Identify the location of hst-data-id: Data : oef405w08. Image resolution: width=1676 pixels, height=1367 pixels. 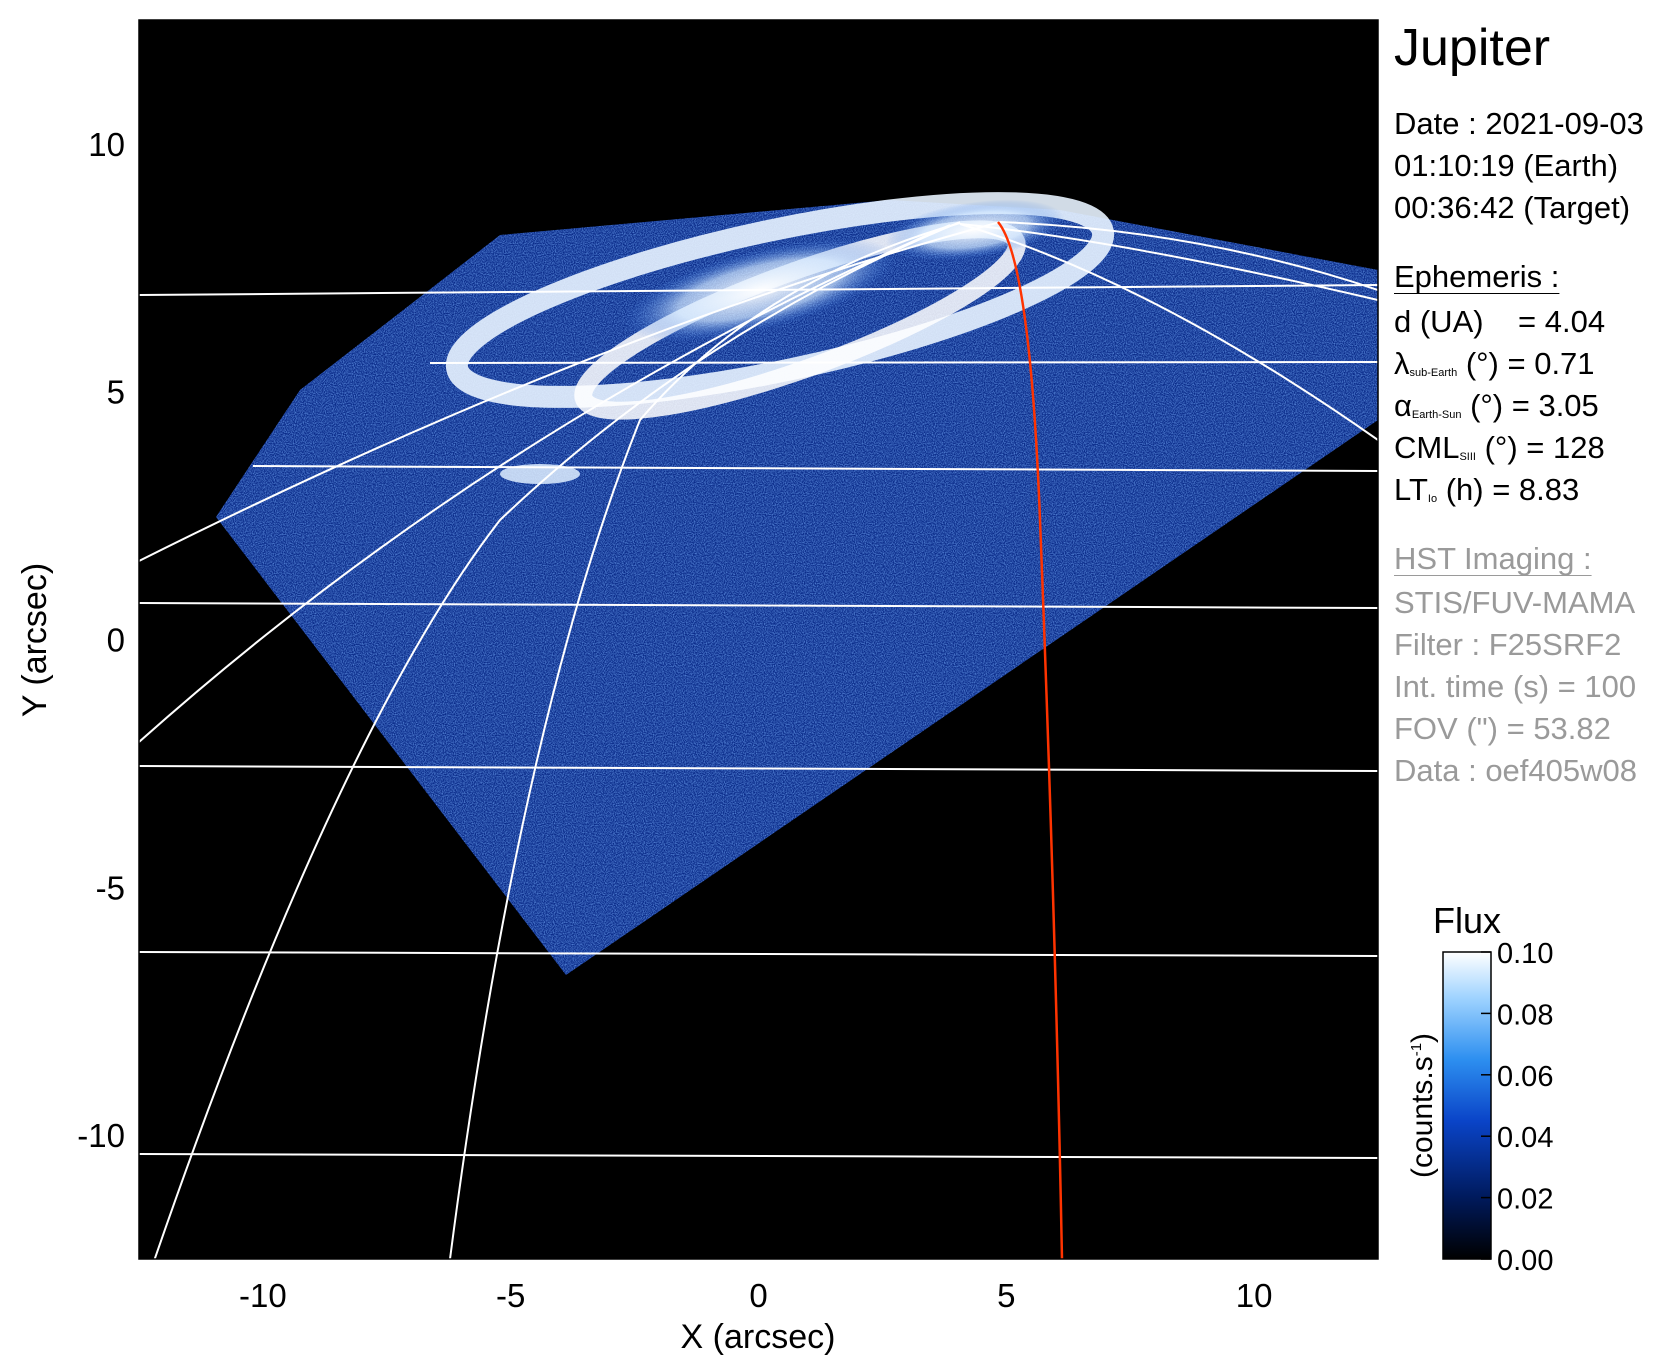
(1516, 770).